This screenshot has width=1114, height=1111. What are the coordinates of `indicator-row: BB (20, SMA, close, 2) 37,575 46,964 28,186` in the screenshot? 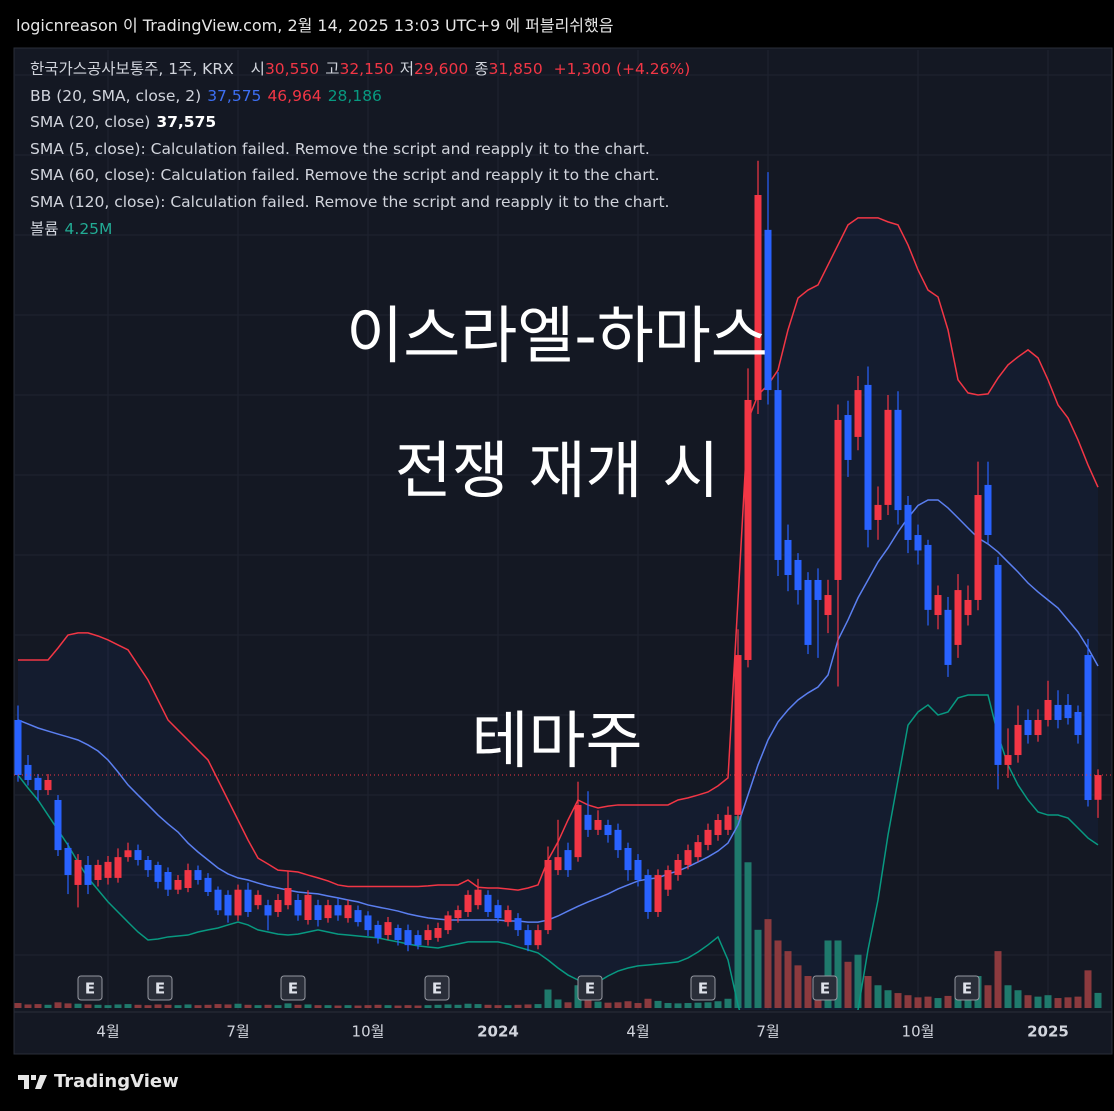 It's located at (363, 96).